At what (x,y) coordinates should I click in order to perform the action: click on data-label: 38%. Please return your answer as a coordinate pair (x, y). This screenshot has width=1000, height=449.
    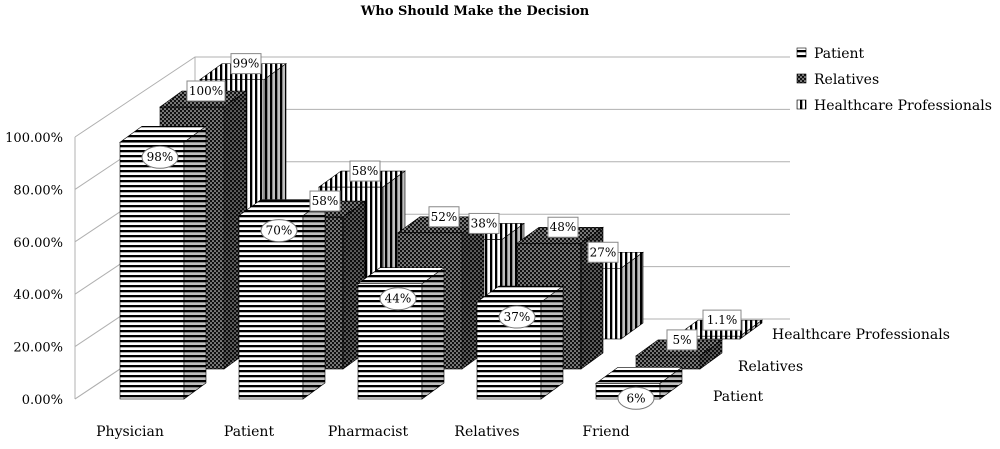
    Looking at the image, I should click on (484, 223).